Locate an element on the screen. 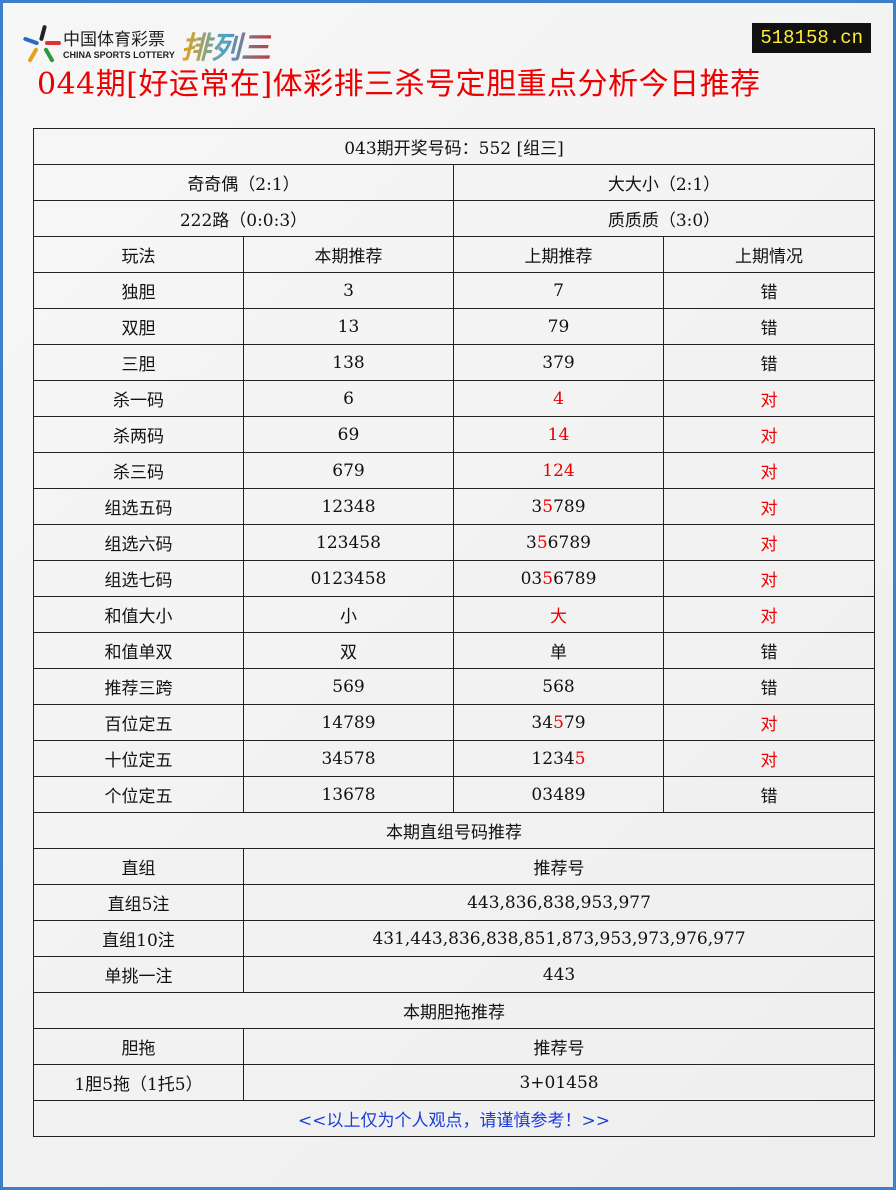 This screenshot has height=1190, width=896. previous-pick: 0356789 is located at coordinates (558, 578).